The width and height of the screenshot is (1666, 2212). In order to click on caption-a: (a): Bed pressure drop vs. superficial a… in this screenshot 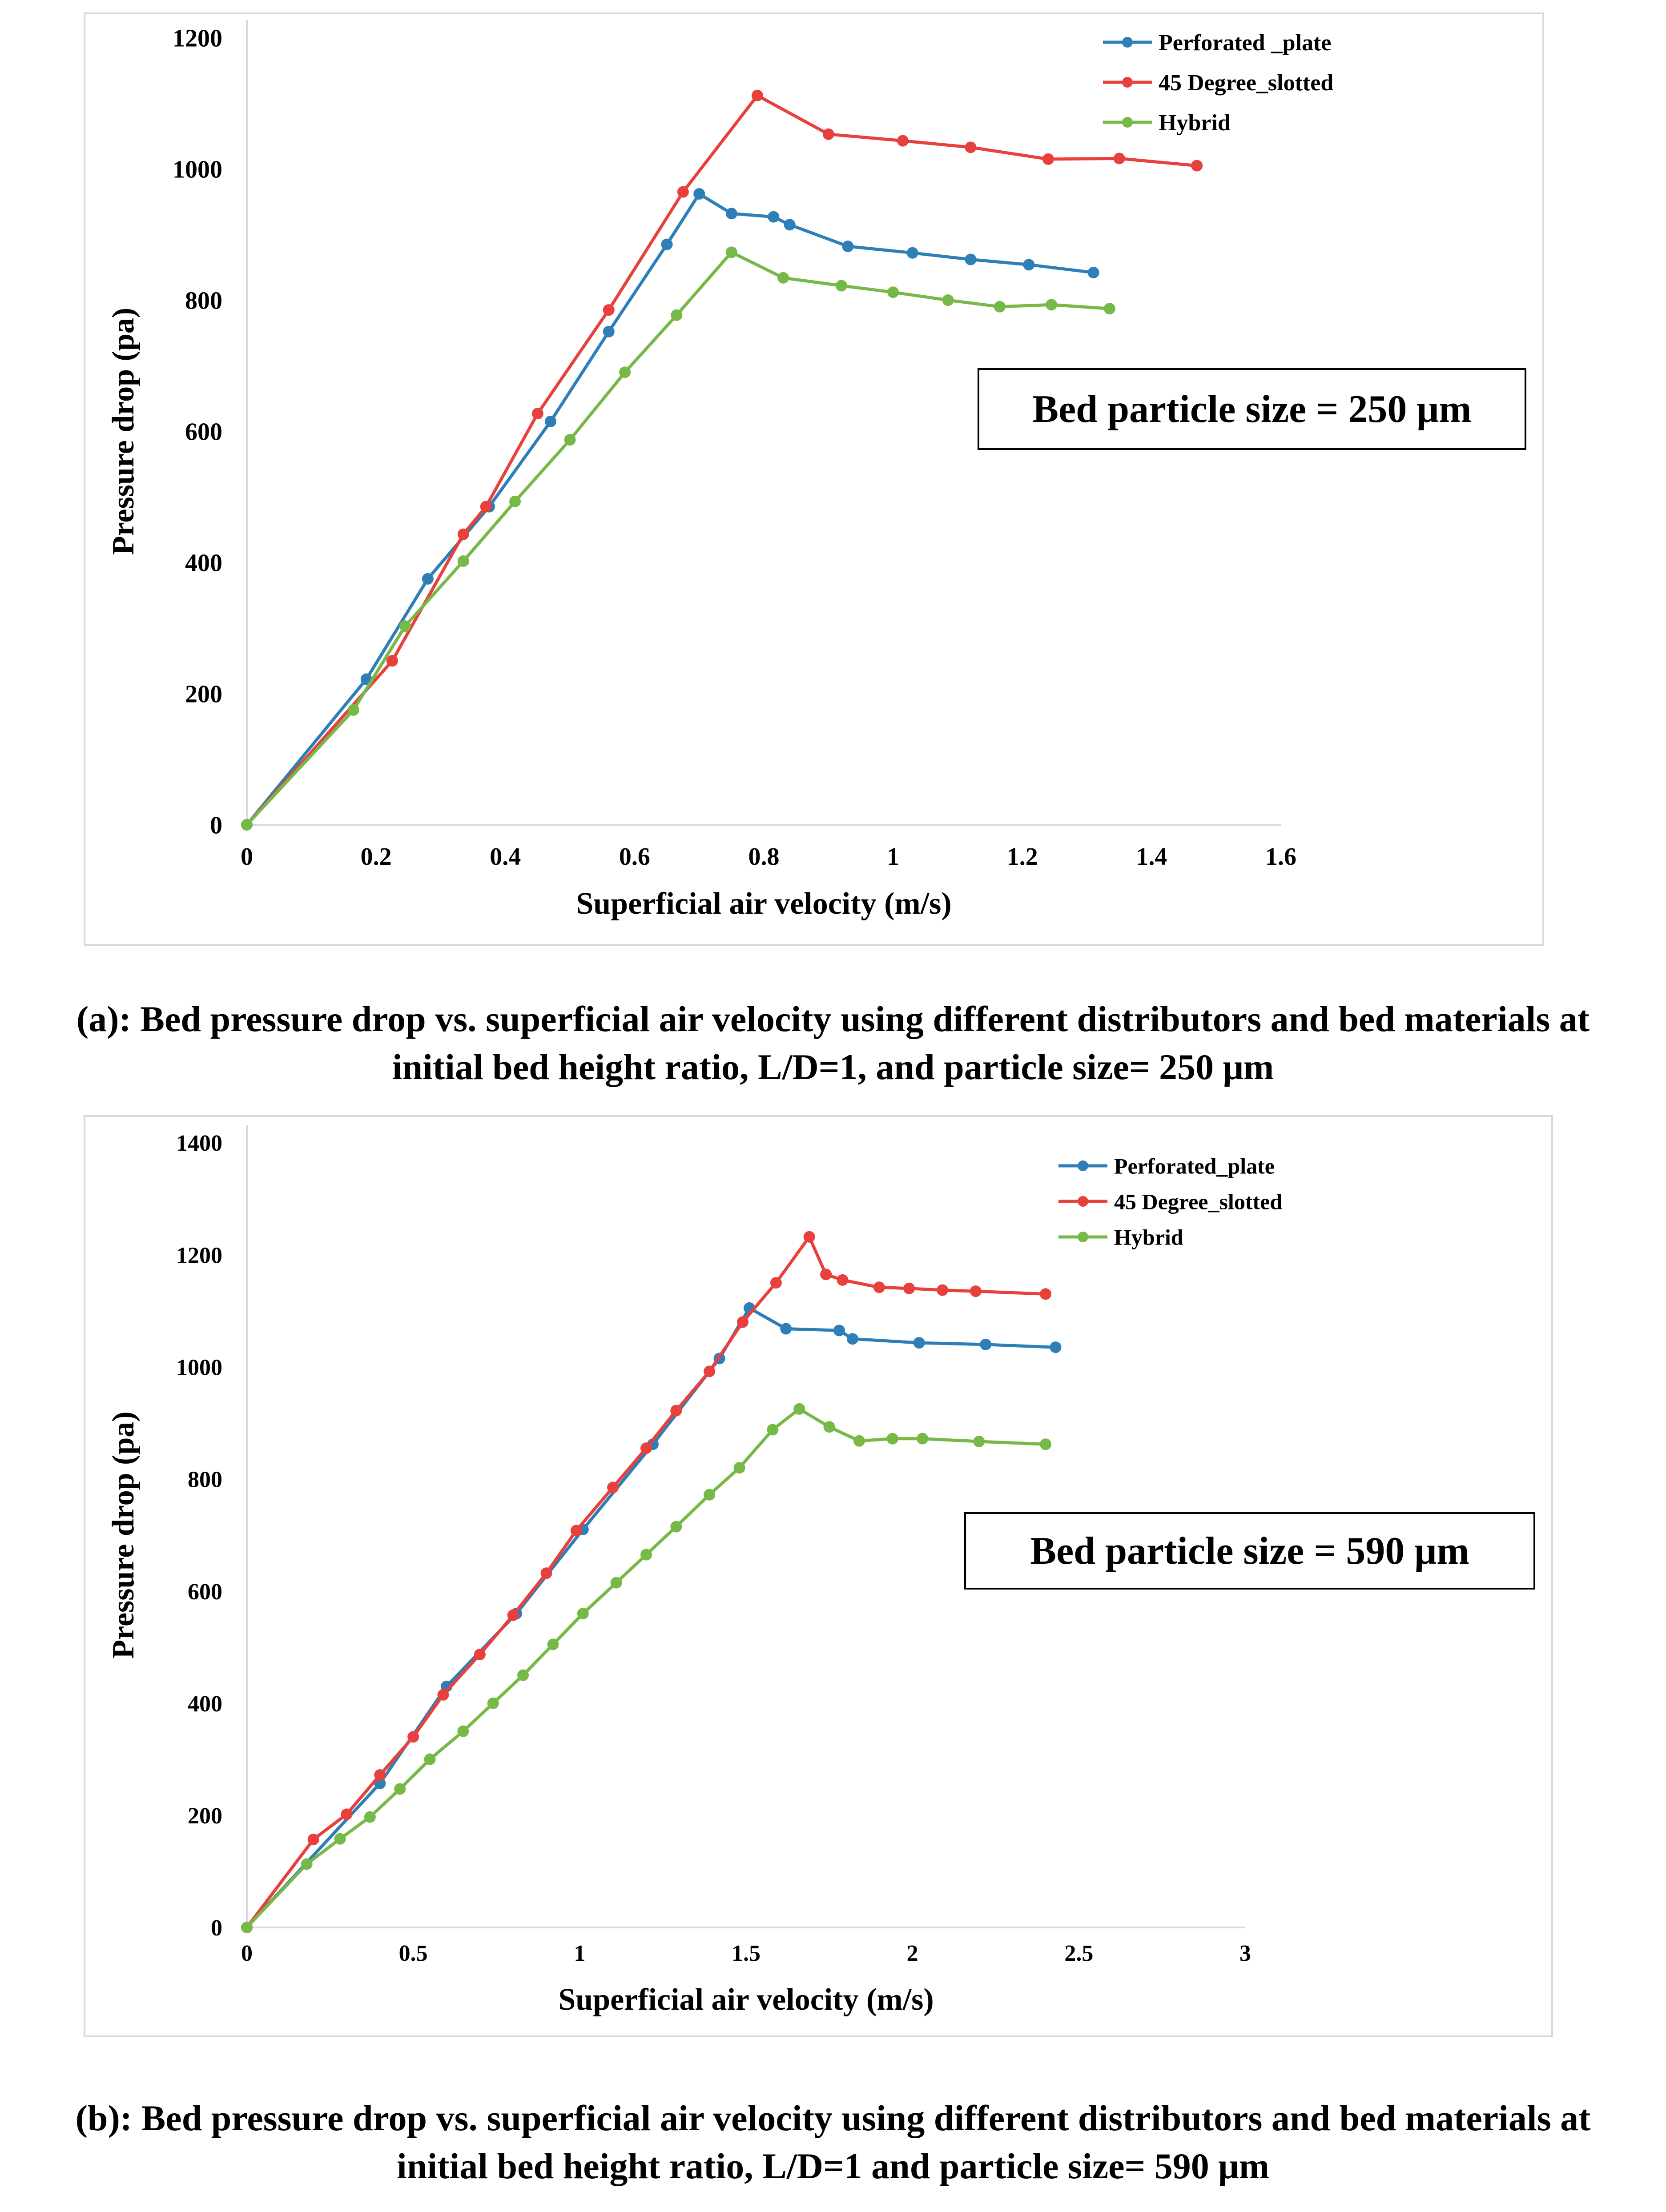, I will do `click(833, 1043)`.